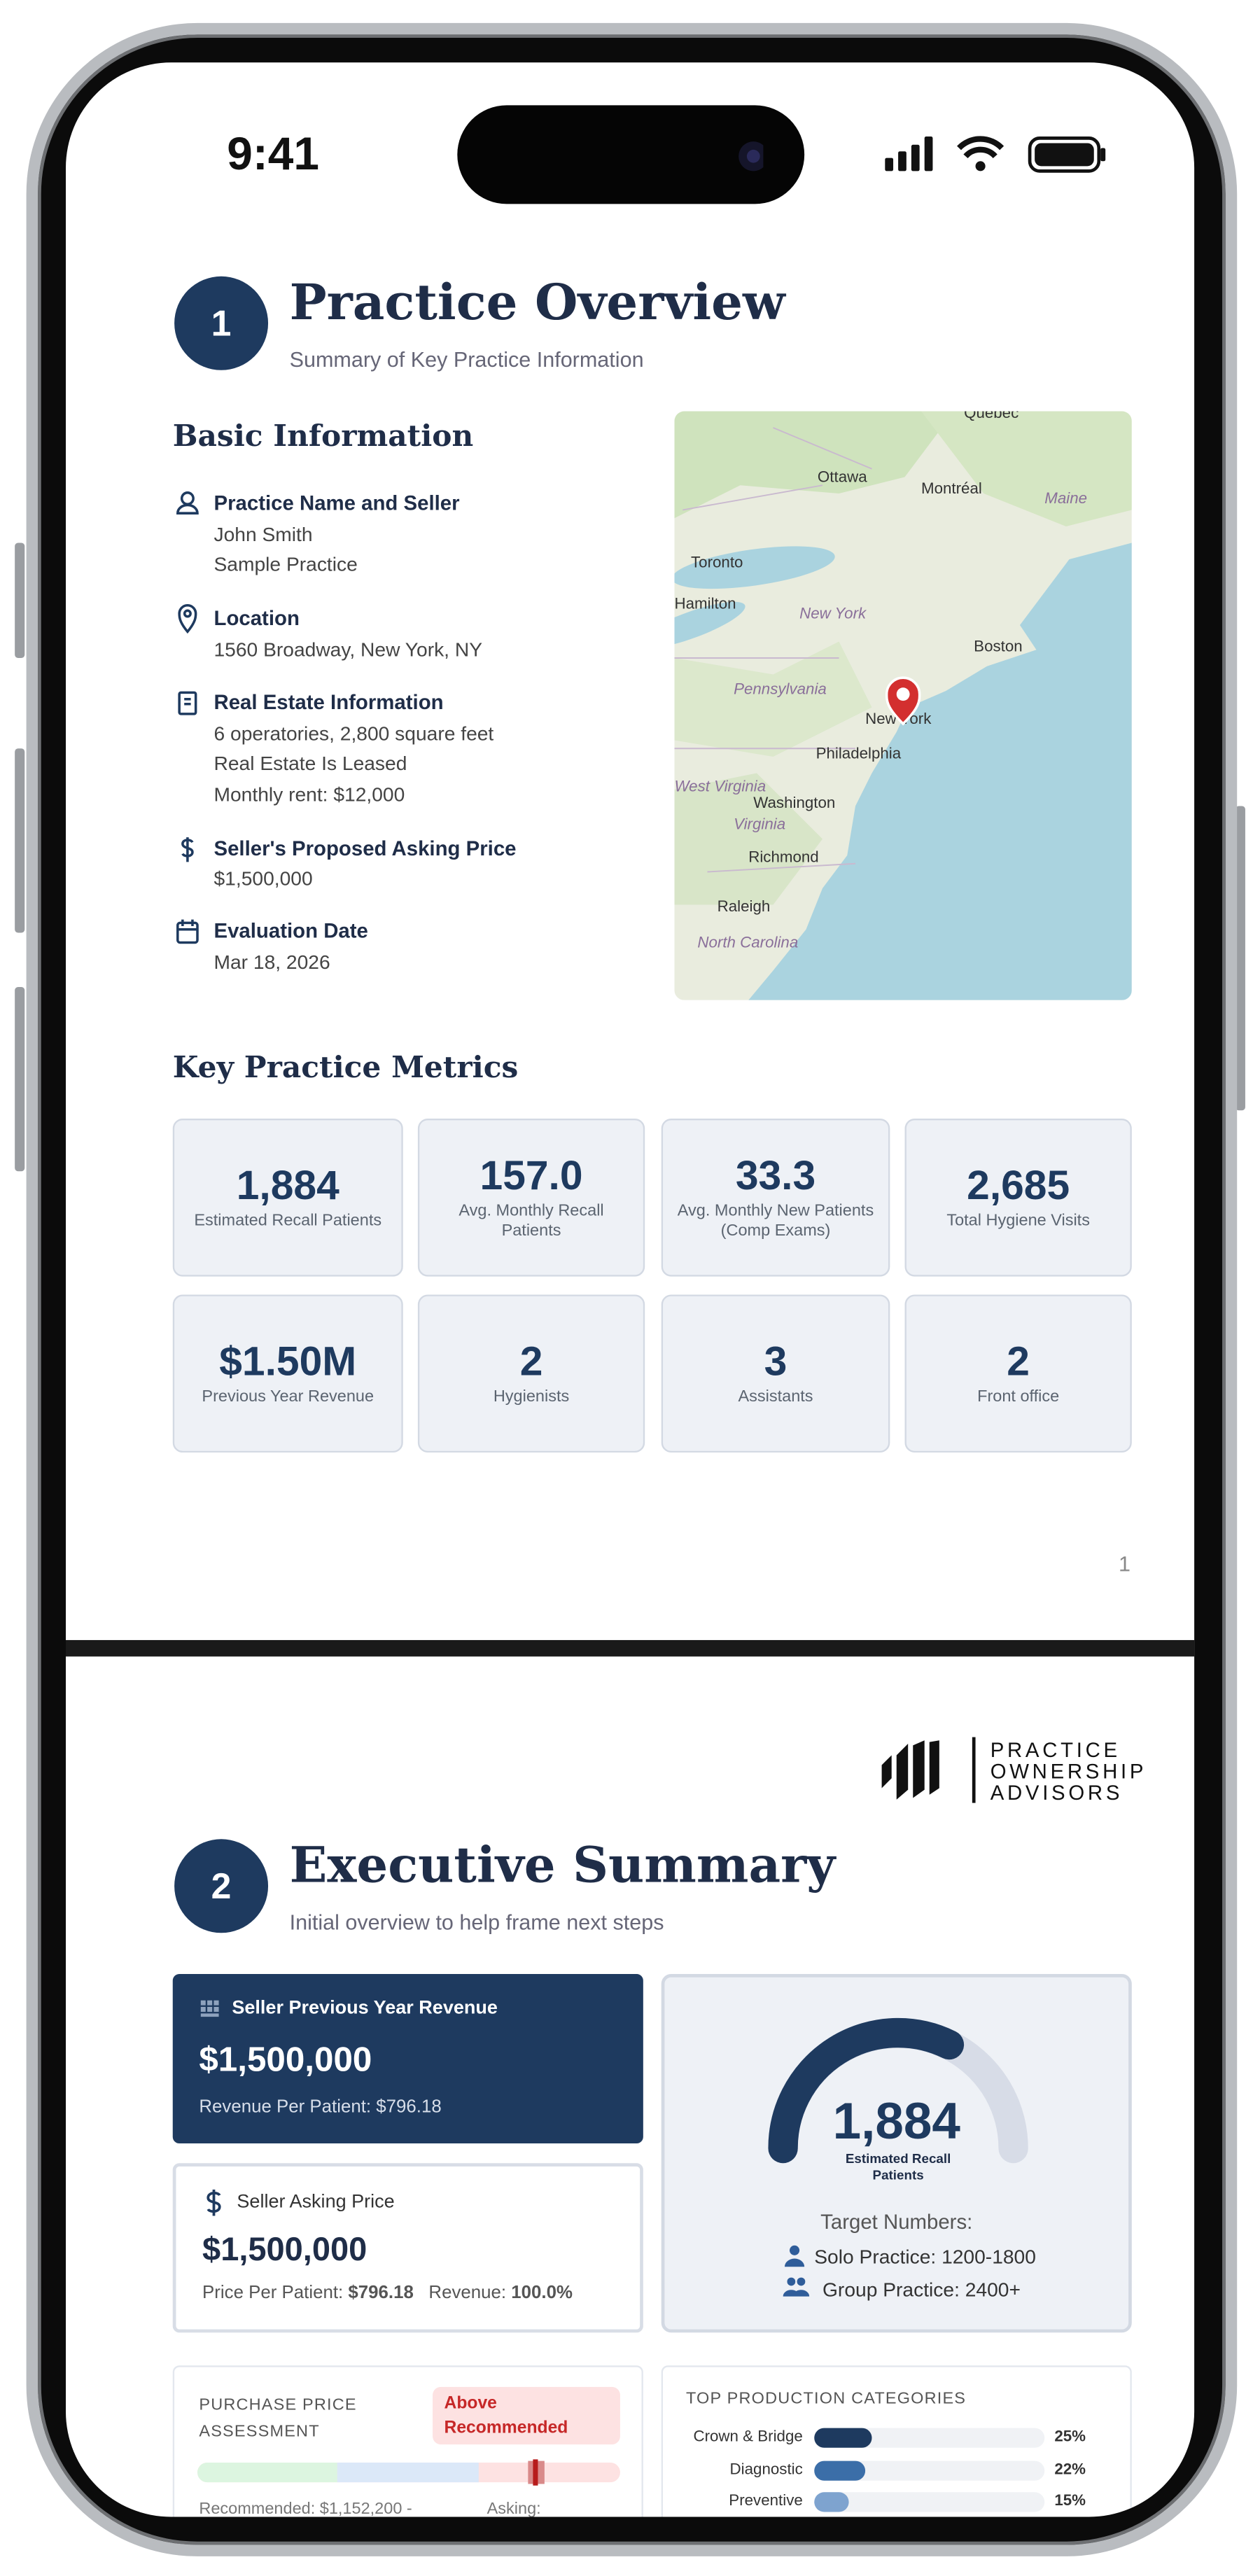 The image size is (1260, 2576). Describe the element at coordinates (794, 802) in the screenshot. I see `map-label: Washington` at that location.